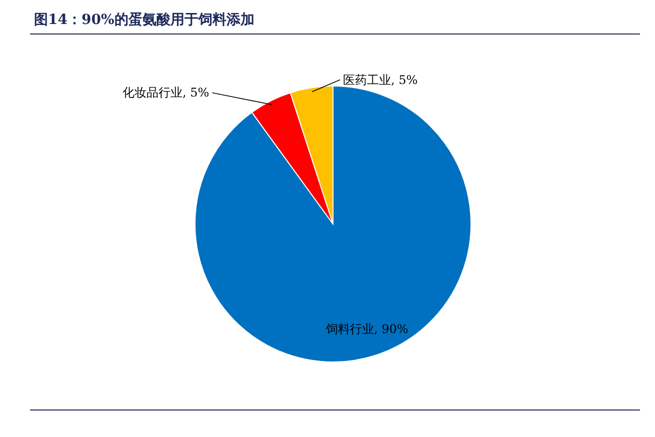  Describe the element at coordinates (366, 329) in the screenshot. I see `slice-label: 饲料行业, 90%` at that location.